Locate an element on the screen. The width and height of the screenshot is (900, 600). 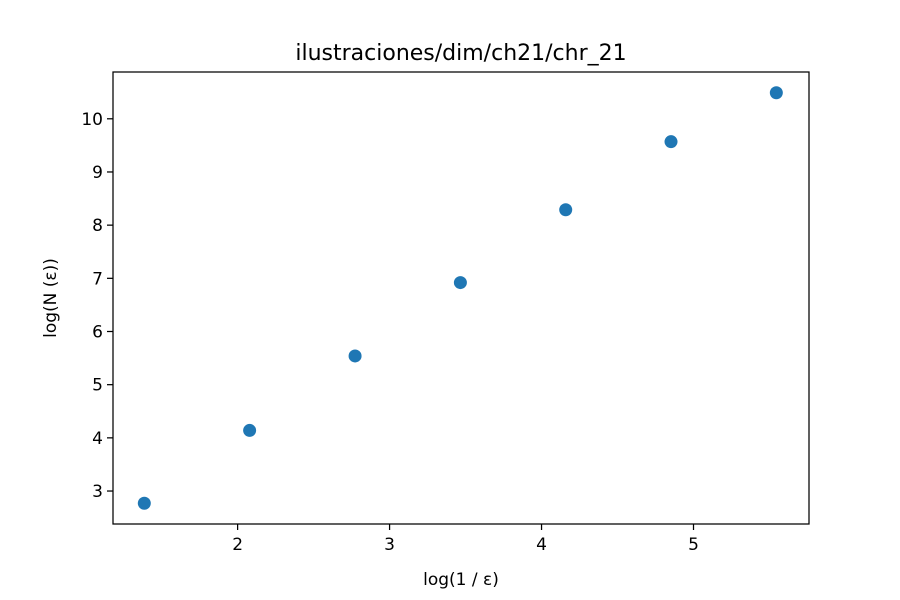
x-tick-label: 4 is located at coordinates (541, 545).